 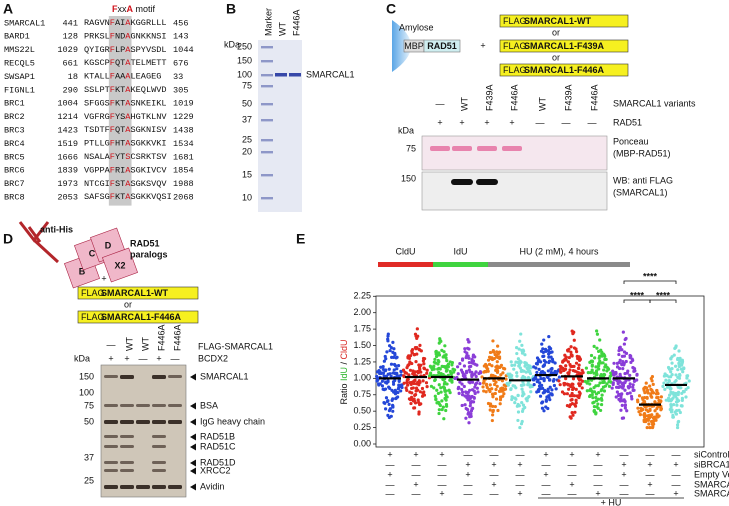 What do you see at coordinates (70, 63) in the screenshot?
I see `start-residue: 661` at bounding box center [70, 63].